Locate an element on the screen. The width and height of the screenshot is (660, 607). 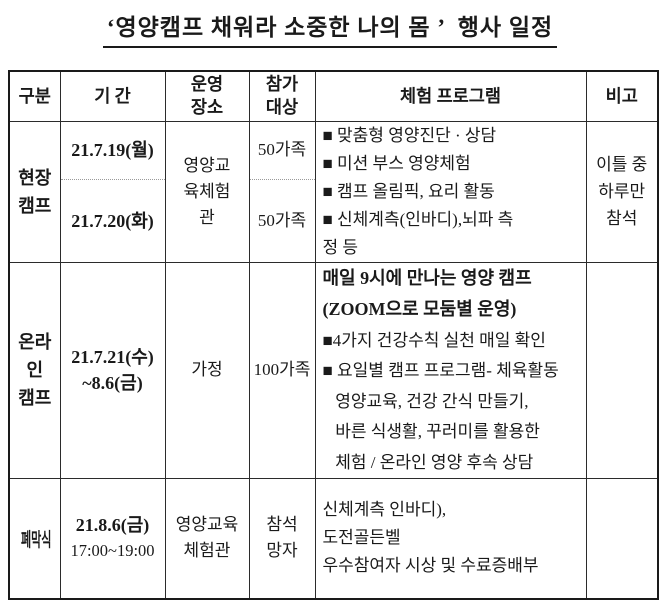
online-period-cell: 21.7.21(수) ~8.6(금) is located at coordinates (112, 370).